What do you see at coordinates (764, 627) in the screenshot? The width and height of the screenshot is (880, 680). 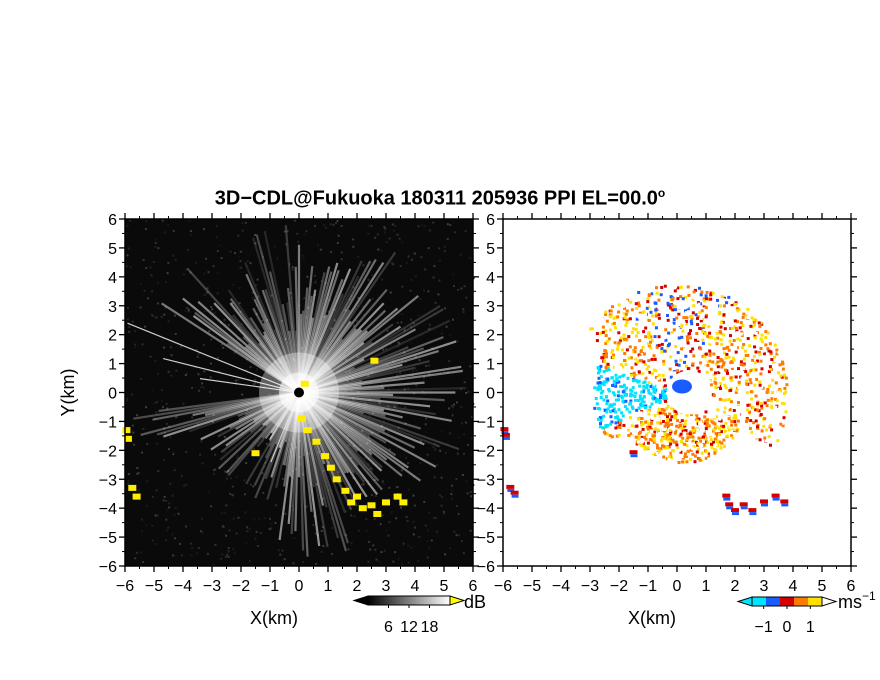 I see `colorbar-tick-label: −1` at bounding box center [764, 627].